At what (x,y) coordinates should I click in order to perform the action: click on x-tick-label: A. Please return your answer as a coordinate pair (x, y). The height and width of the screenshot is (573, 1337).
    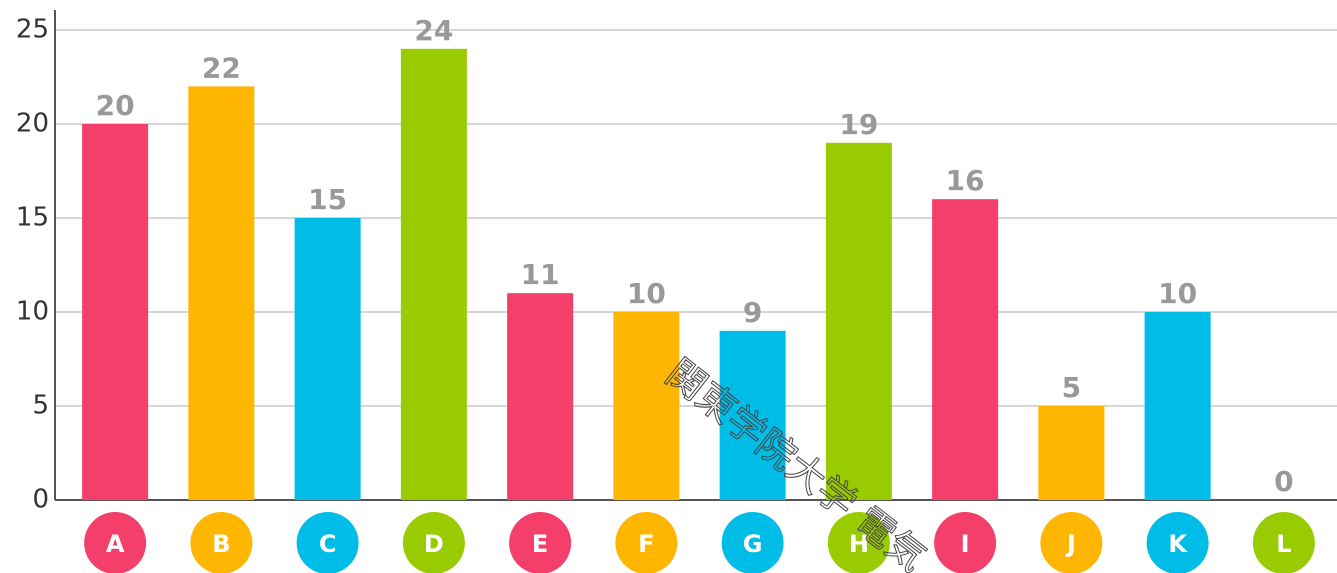
    Looking at the image, I should click on (115, 544).